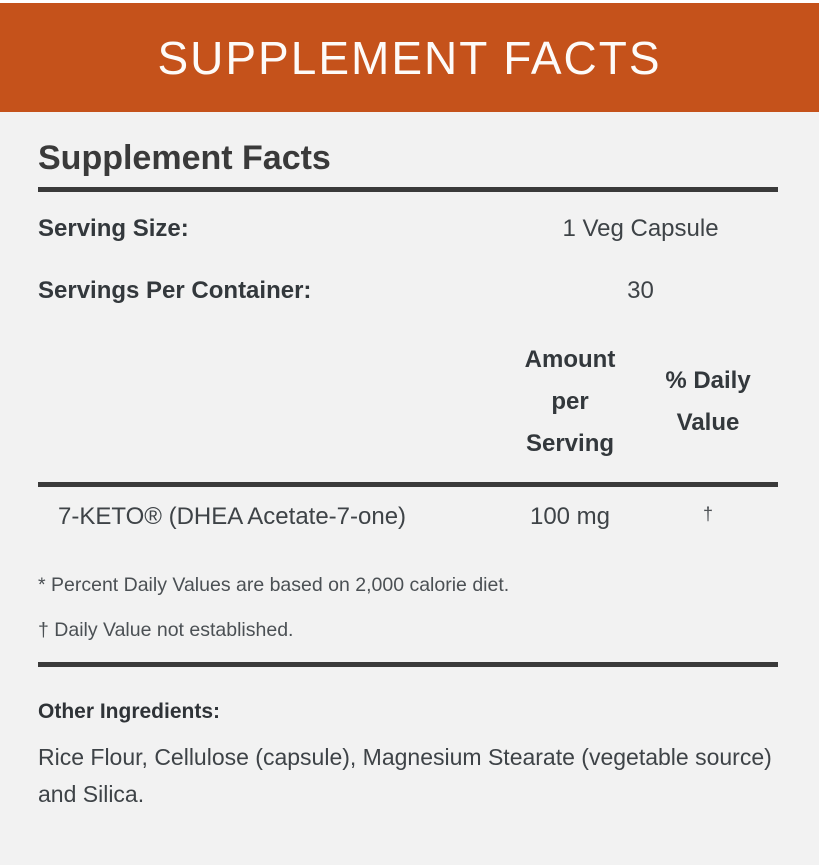 This screenshot has width=819, height=865. I want to click on footnote-daily-value-not-established: † Daily Value not established., so click(166, 629).